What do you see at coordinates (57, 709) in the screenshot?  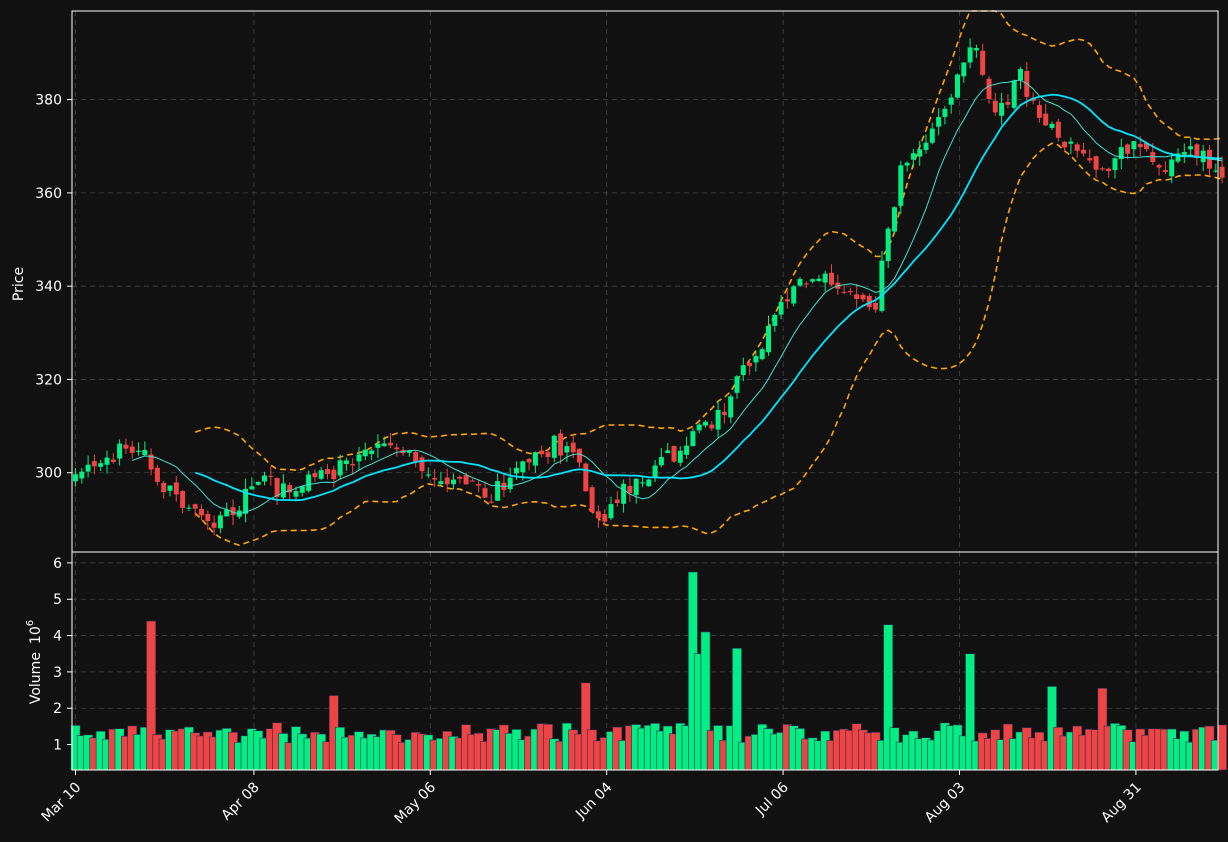 I see `volume-y-tick-label-1: 2` at bounding box center [57, 709].